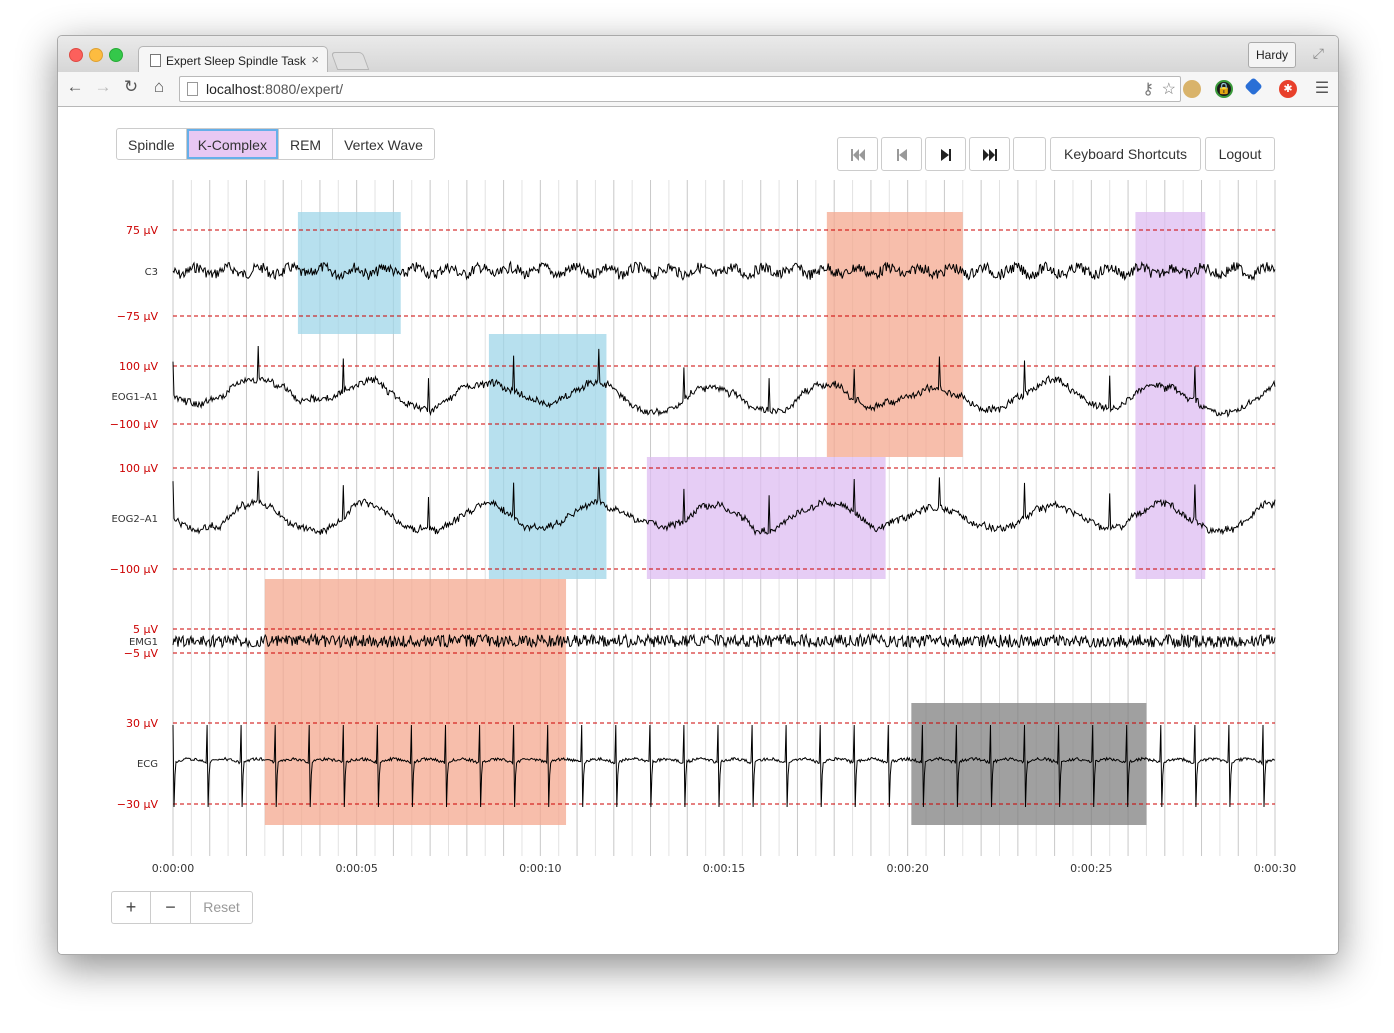  Describe the element at coordinates (116, 55) in the screenshot. I see `window-maximize-button` at that location.